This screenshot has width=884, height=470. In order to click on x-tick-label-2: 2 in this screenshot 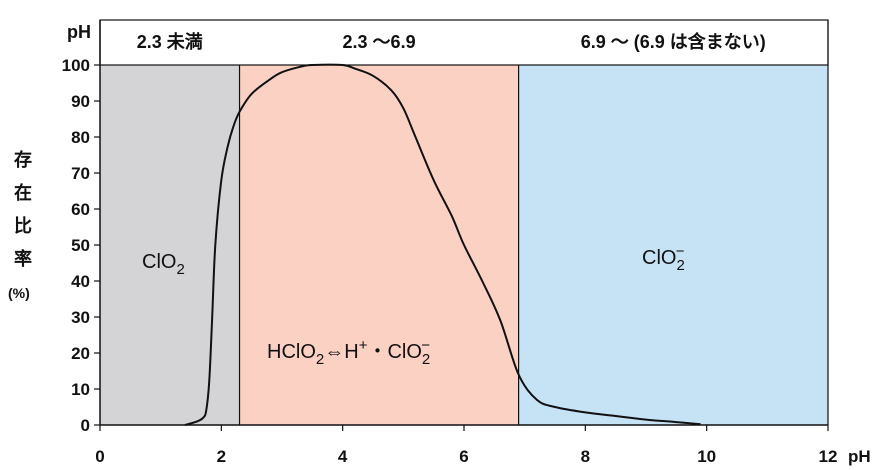, I will do `click(221, 456)`.